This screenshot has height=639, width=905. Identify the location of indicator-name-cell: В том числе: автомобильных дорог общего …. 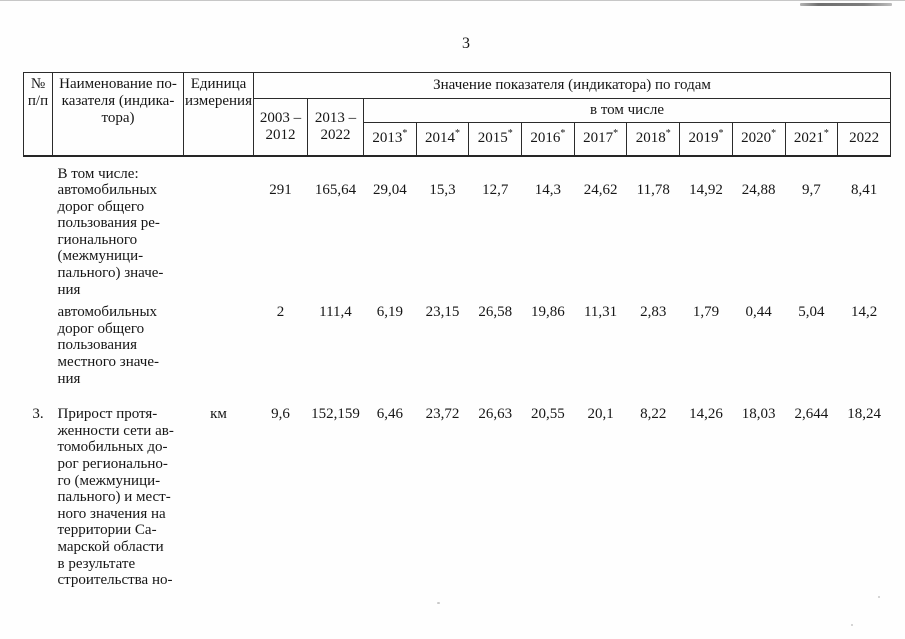
(110, 231).